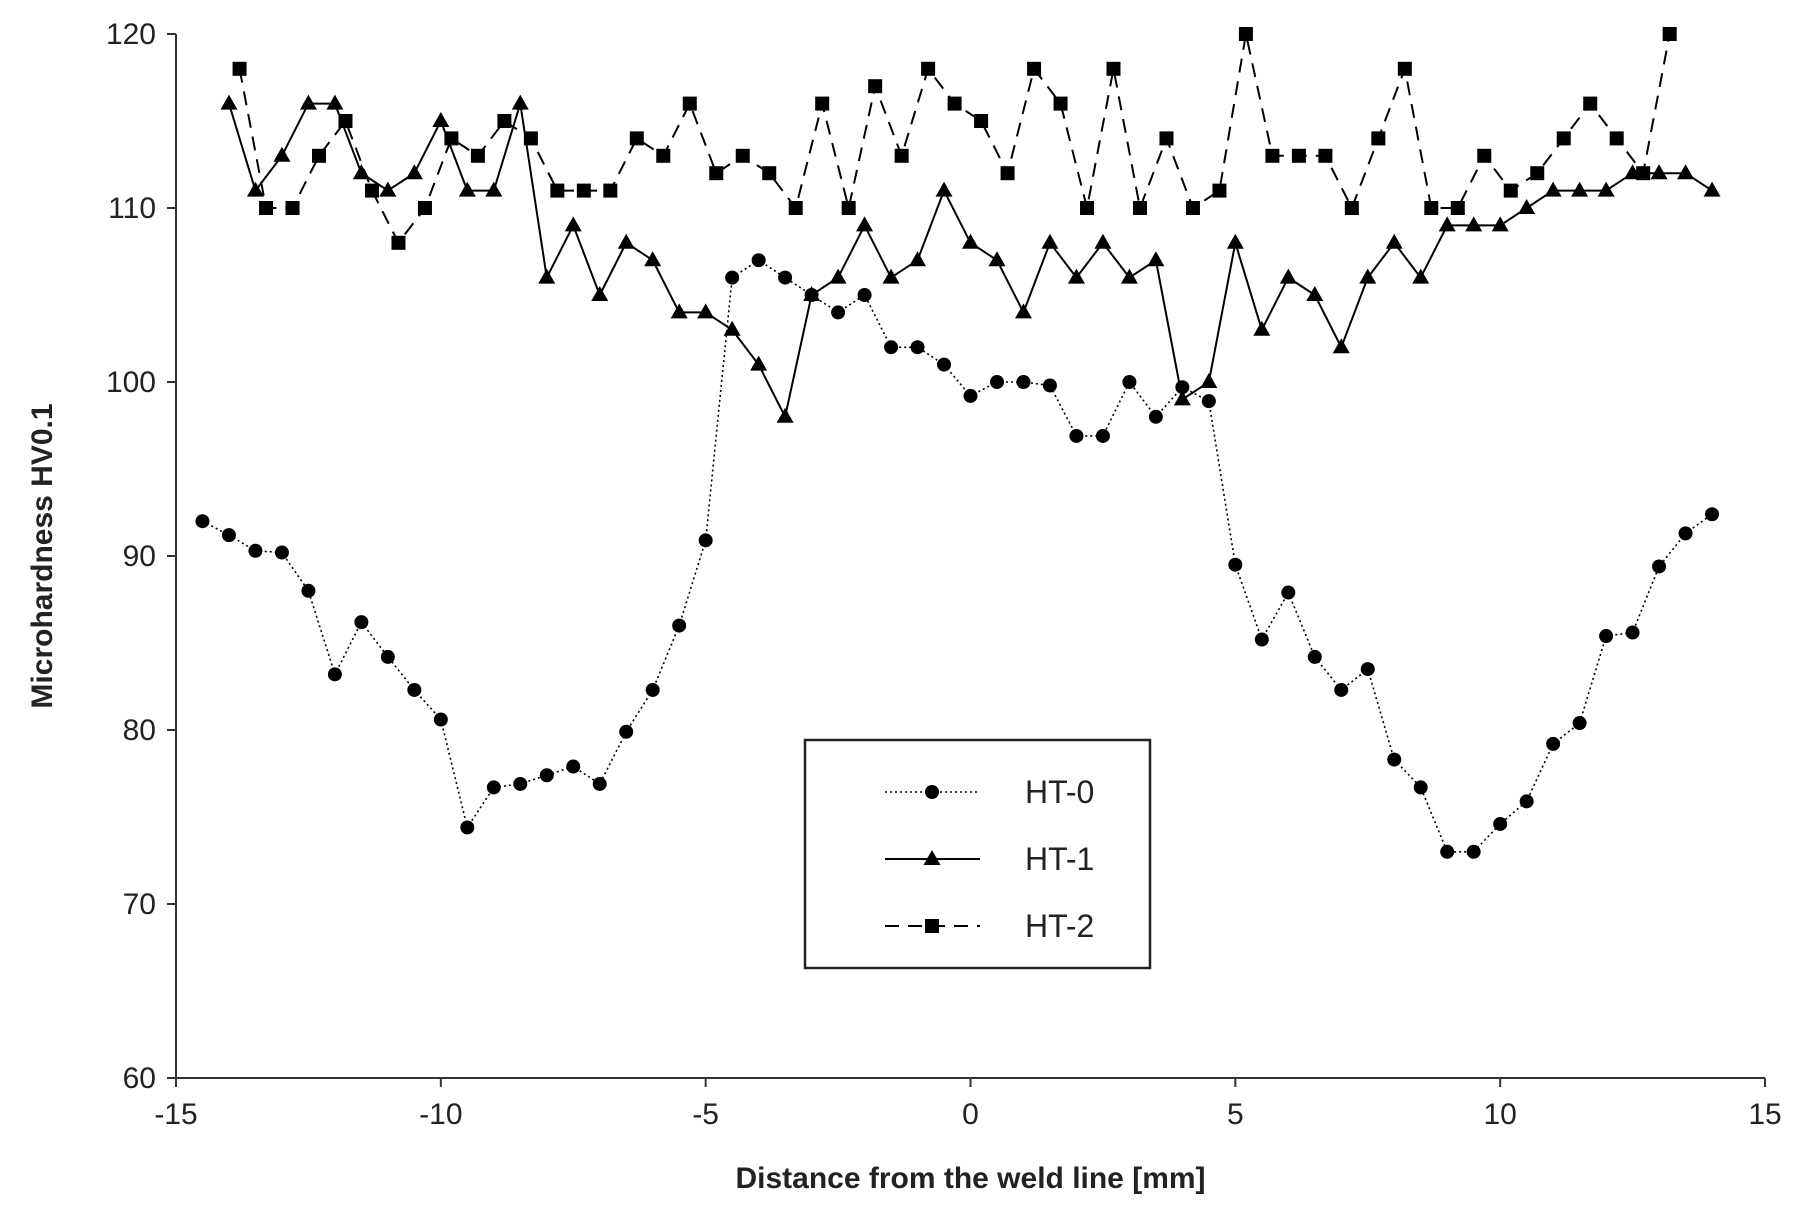  What do you see at coordinates (132, 208) in the screenshot?
I see `y-tick-label: 110` at bounding box center [132, 208].